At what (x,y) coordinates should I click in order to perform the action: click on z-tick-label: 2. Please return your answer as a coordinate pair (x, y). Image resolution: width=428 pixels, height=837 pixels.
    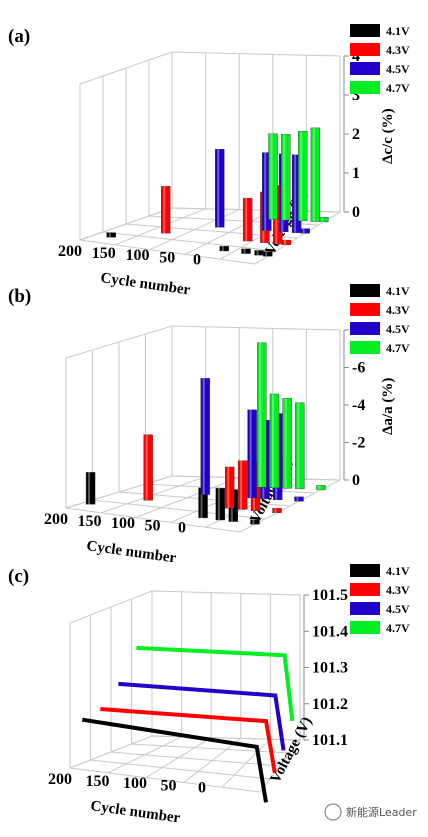
    Looking at the image, I should click on (356, 134).